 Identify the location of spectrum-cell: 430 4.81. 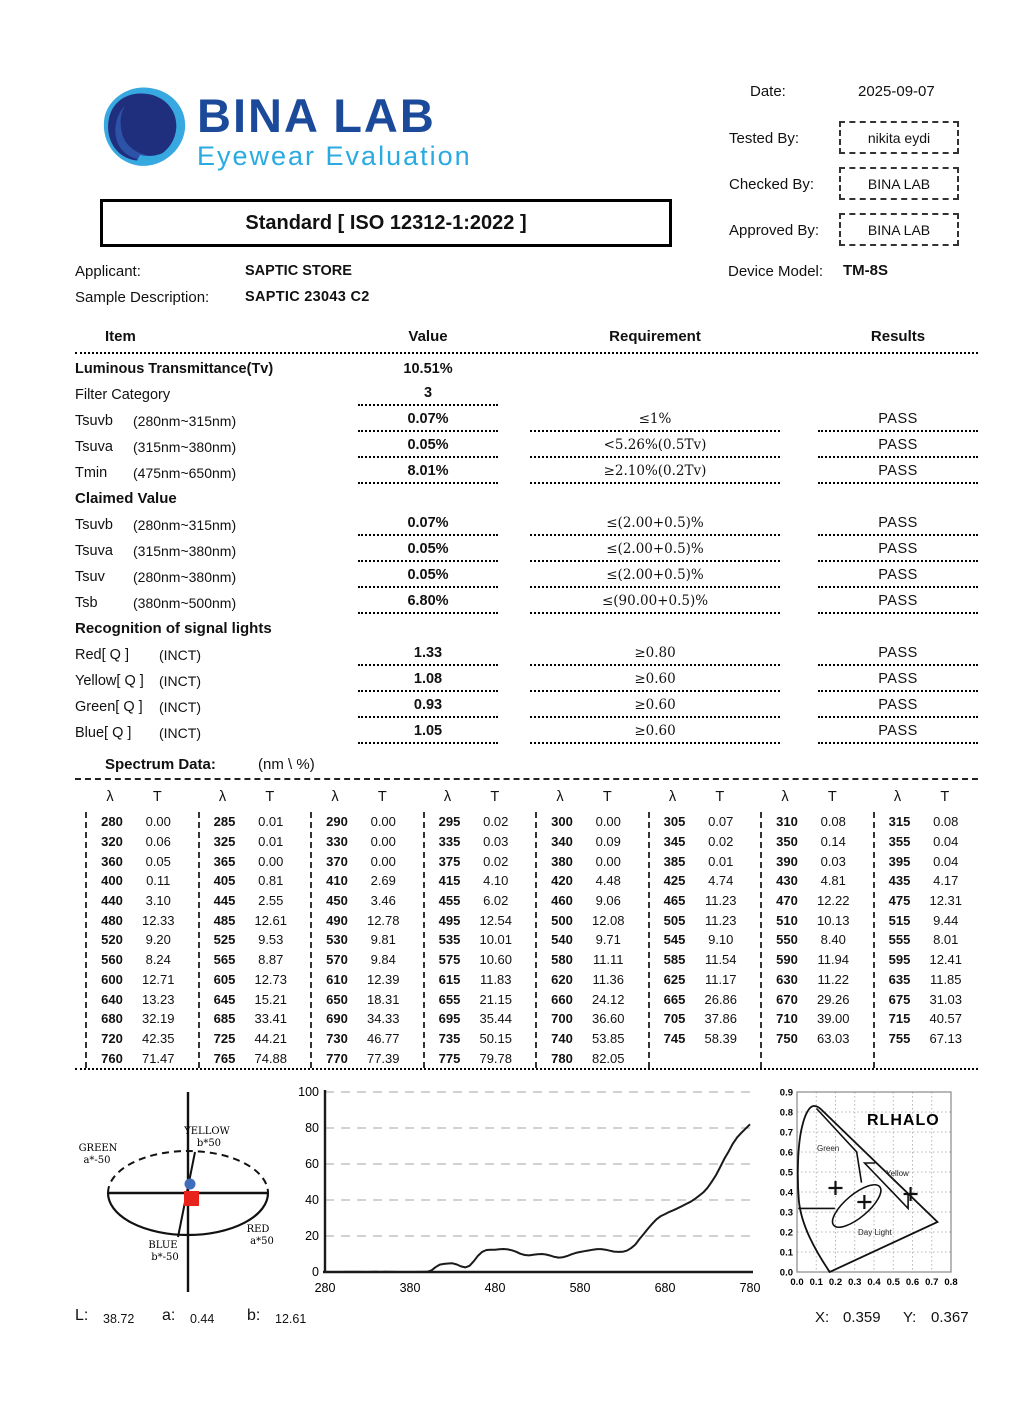
(811, 881).